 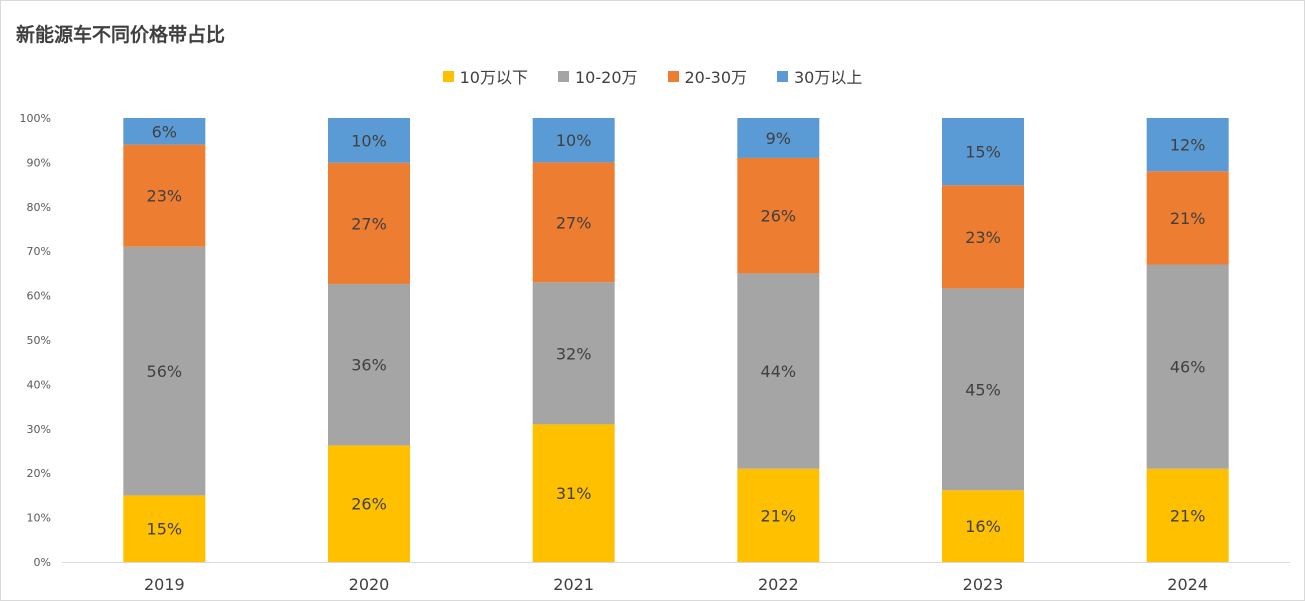 I want to click on legend-item-10-20w: 10-20万, so click(x=598, y=76).